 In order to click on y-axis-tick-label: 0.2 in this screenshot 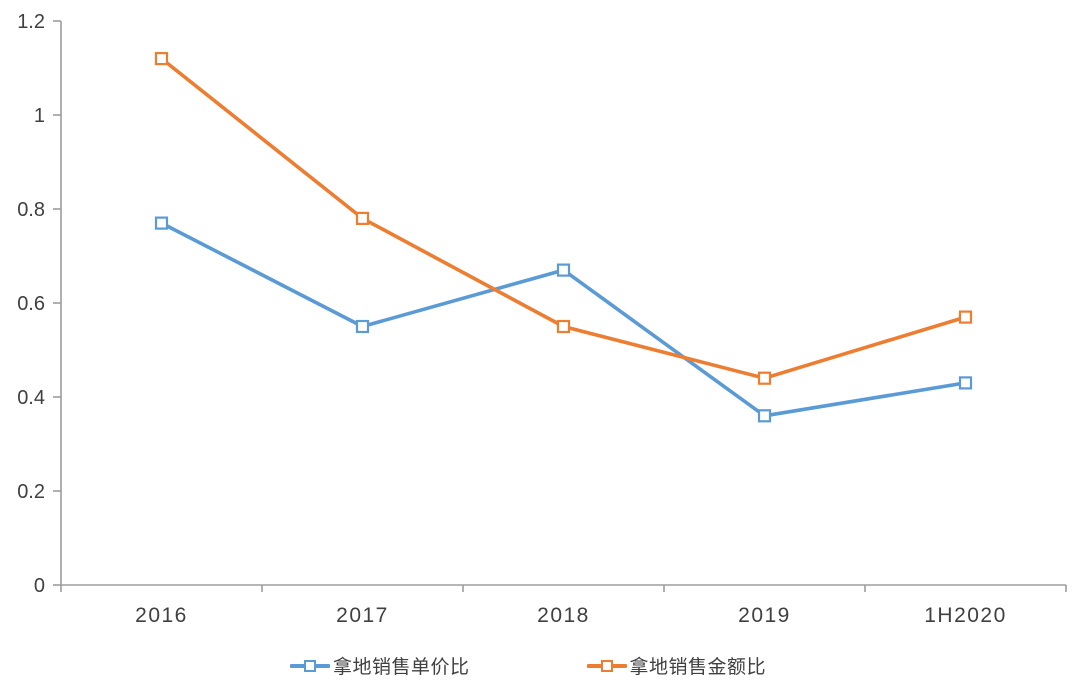, I will do `click(31, 492)`.